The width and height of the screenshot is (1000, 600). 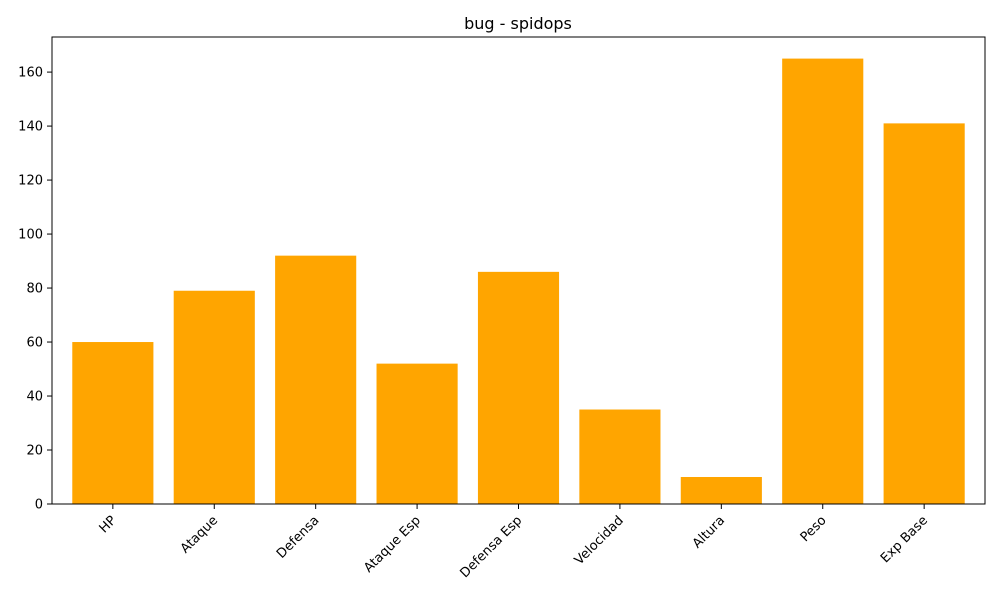 I want to click on chart-title: bug - spidops, so click(x=518, y=23).